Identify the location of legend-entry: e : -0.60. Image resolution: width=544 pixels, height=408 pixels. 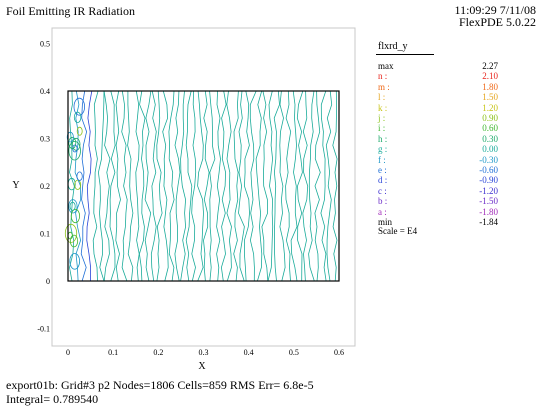
(438, 170).